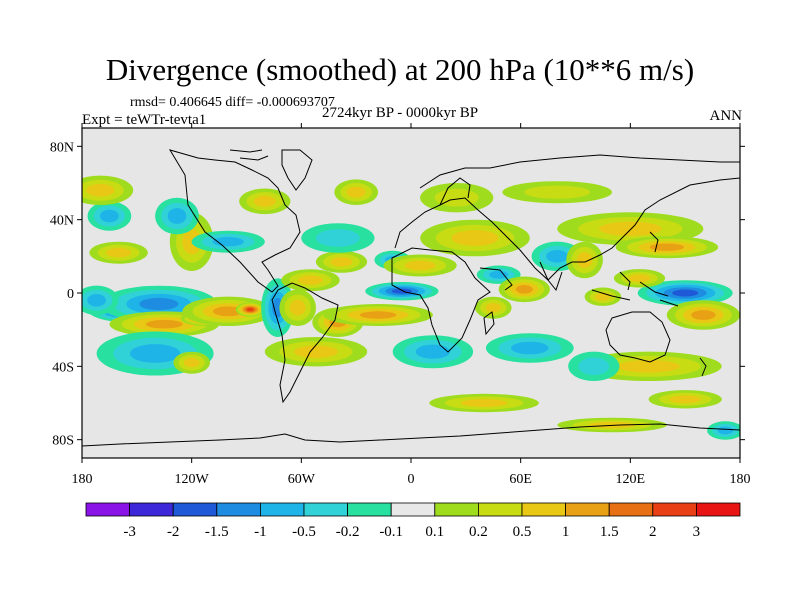 The image size is (800, 600). Describe the element at coordinates (726, 116) in the screenshot. I see `season-label: ANN` at that location.